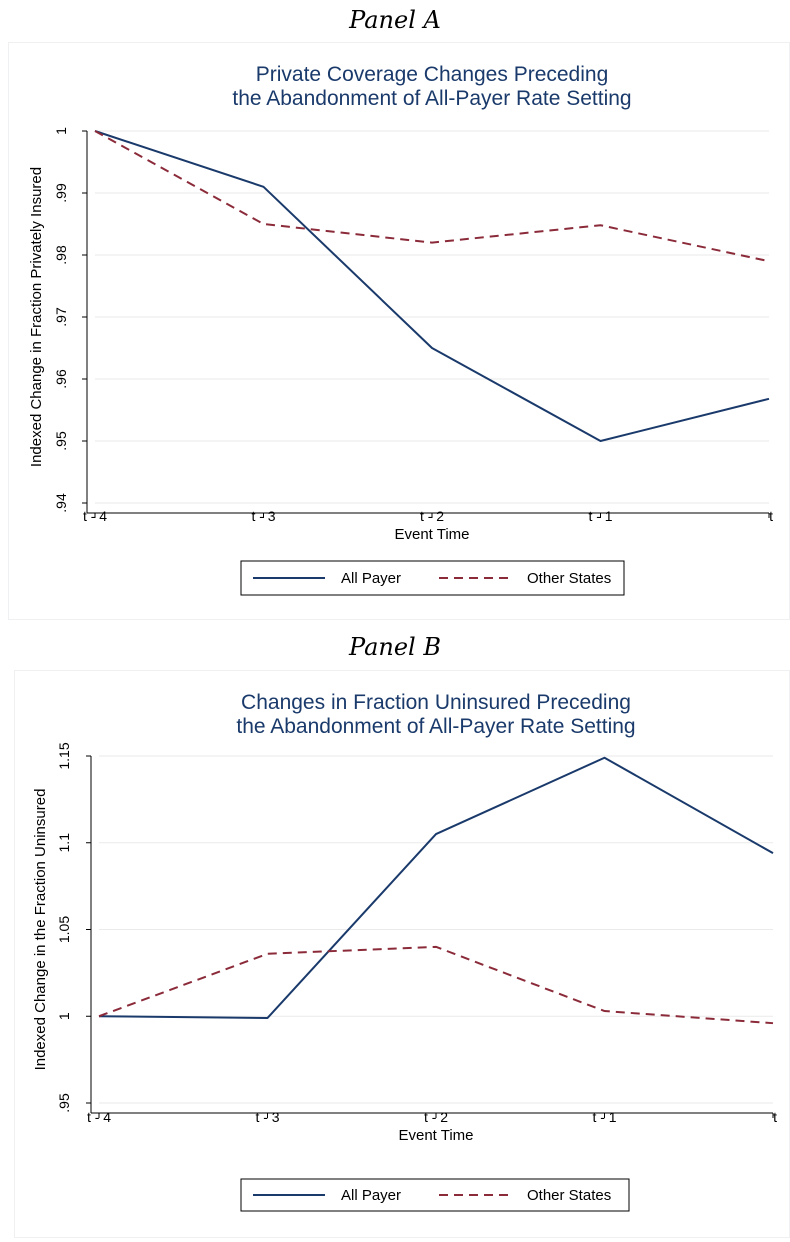  I want to click on panel-b-label: Panel B, so click(395, 647).